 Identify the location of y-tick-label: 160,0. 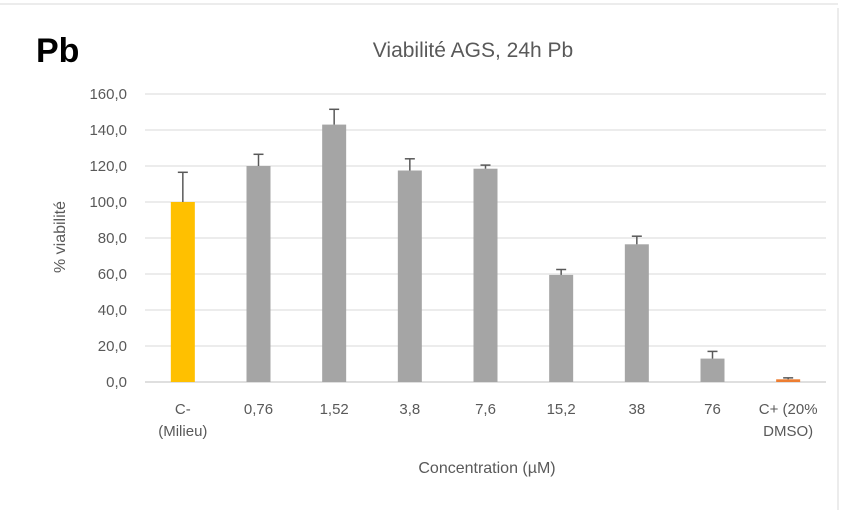
(108, 94).